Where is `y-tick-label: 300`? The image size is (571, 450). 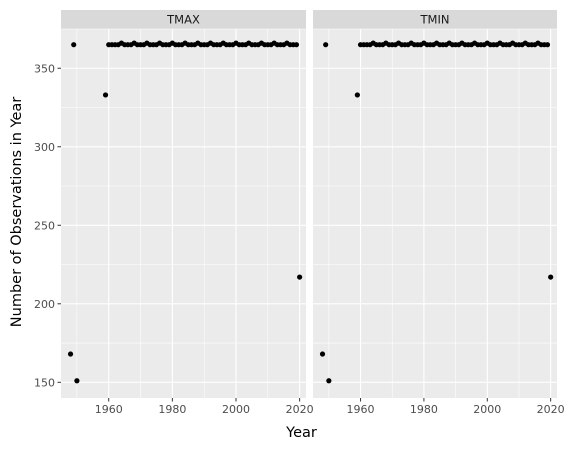
y-tick-label: 300 is located at coordinates (44, 147).